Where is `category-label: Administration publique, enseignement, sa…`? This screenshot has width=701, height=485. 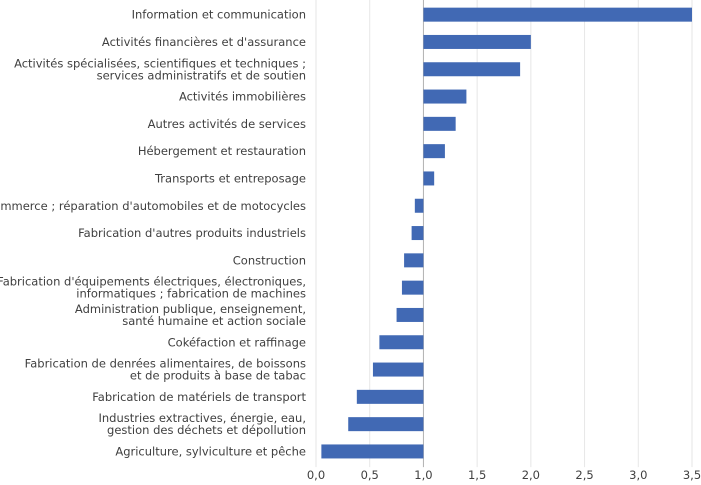
category-label: Administration publique, enseignement, sa… is located at coordinates (190, 315).